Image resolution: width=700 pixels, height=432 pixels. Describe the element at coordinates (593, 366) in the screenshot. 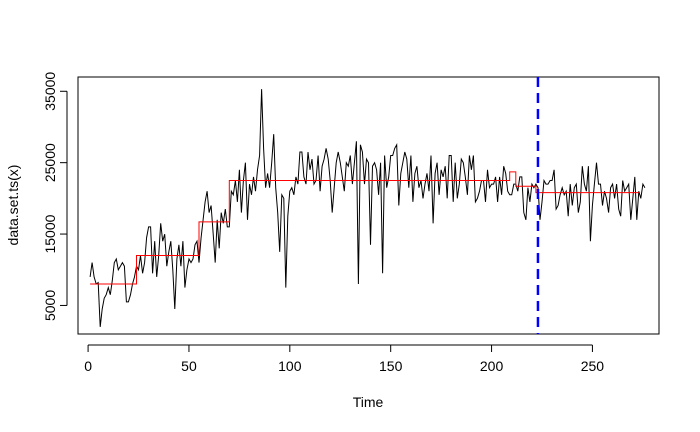

I see `x-tick-label: 250` at that location.